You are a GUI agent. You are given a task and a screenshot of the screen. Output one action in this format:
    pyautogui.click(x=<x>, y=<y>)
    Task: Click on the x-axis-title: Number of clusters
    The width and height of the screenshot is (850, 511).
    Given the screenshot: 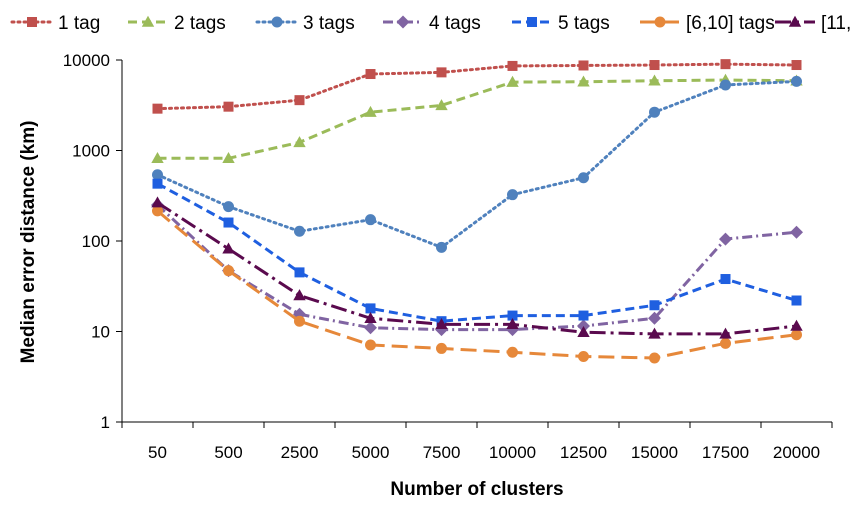 What is the action you would take?
    pyautogui.click(x=476, y=489)
    